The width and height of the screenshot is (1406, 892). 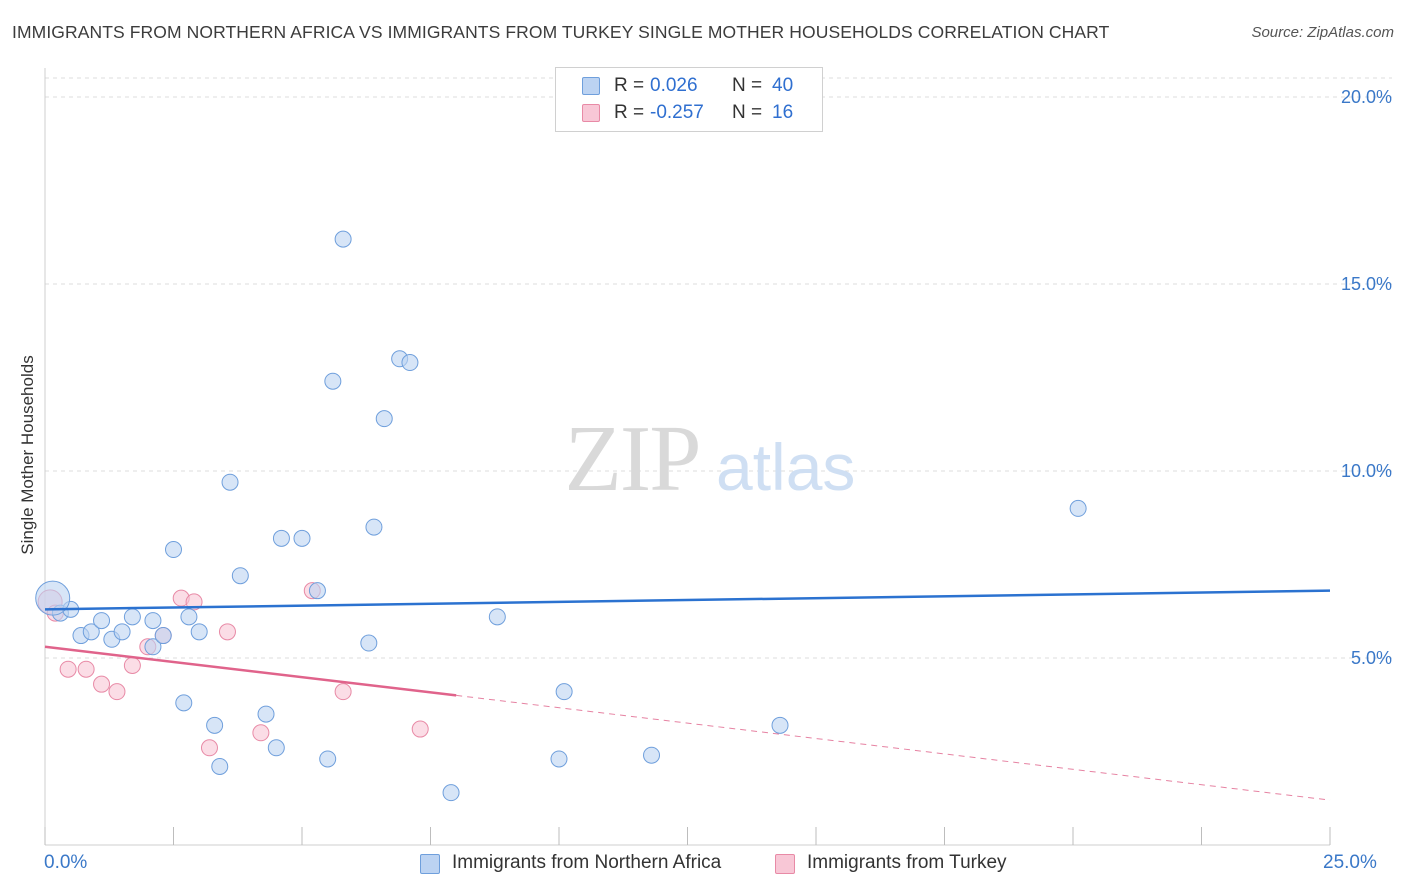 What do you see at coordinates (710, 459) in the screenshot?
I see `watermark: ZIP atlas` at bounding box center [710, 459].